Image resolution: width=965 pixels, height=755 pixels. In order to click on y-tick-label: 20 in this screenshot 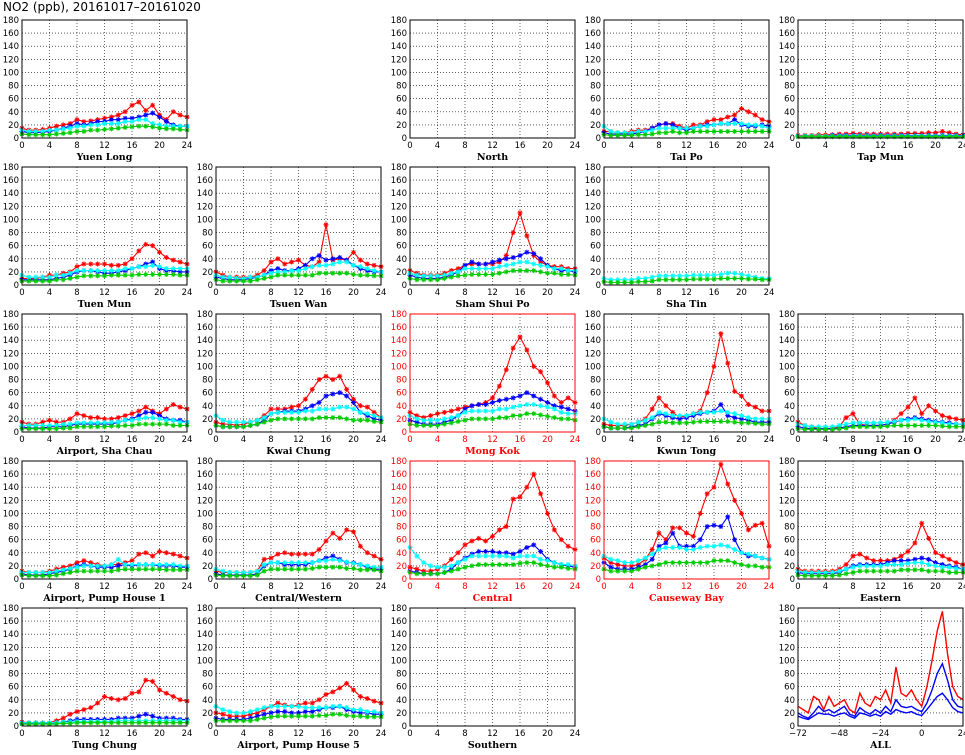, I will do `click(789, 714)`.